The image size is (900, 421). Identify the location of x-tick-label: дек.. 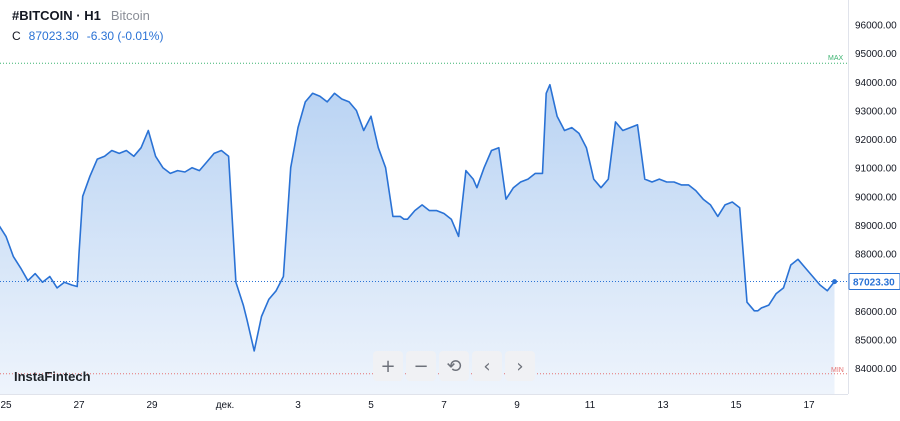
(225, 405).